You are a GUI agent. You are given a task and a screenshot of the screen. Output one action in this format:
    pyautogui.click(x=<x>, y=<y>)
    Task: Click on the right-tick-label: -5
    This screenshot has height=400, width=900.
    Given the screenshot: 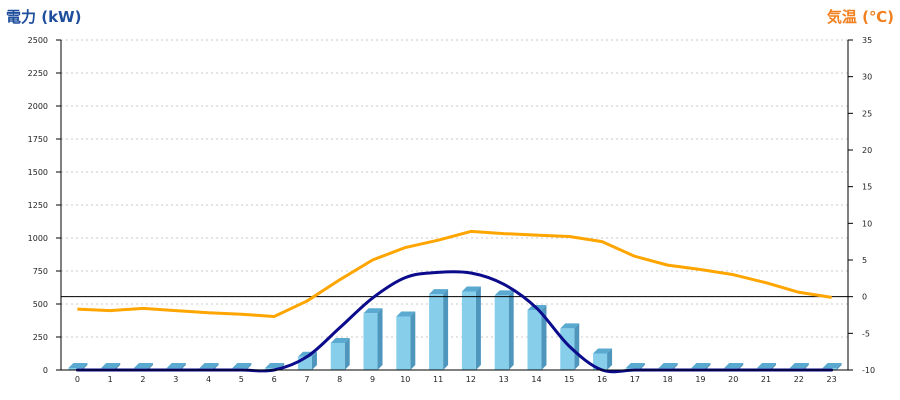 What is the action you would take?
    pyautogui.click(x=866, y=333)
    